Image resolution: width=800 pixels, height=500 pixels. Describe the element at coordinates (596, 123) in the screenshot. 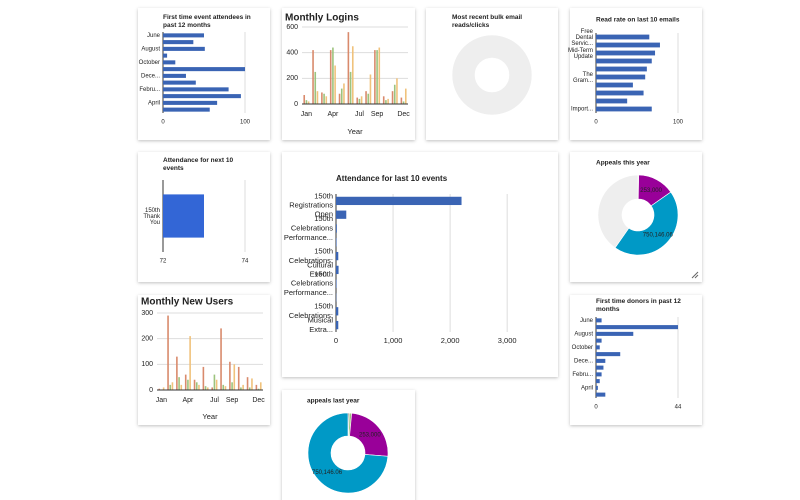

I see `x-tick-label: 0` at that location.